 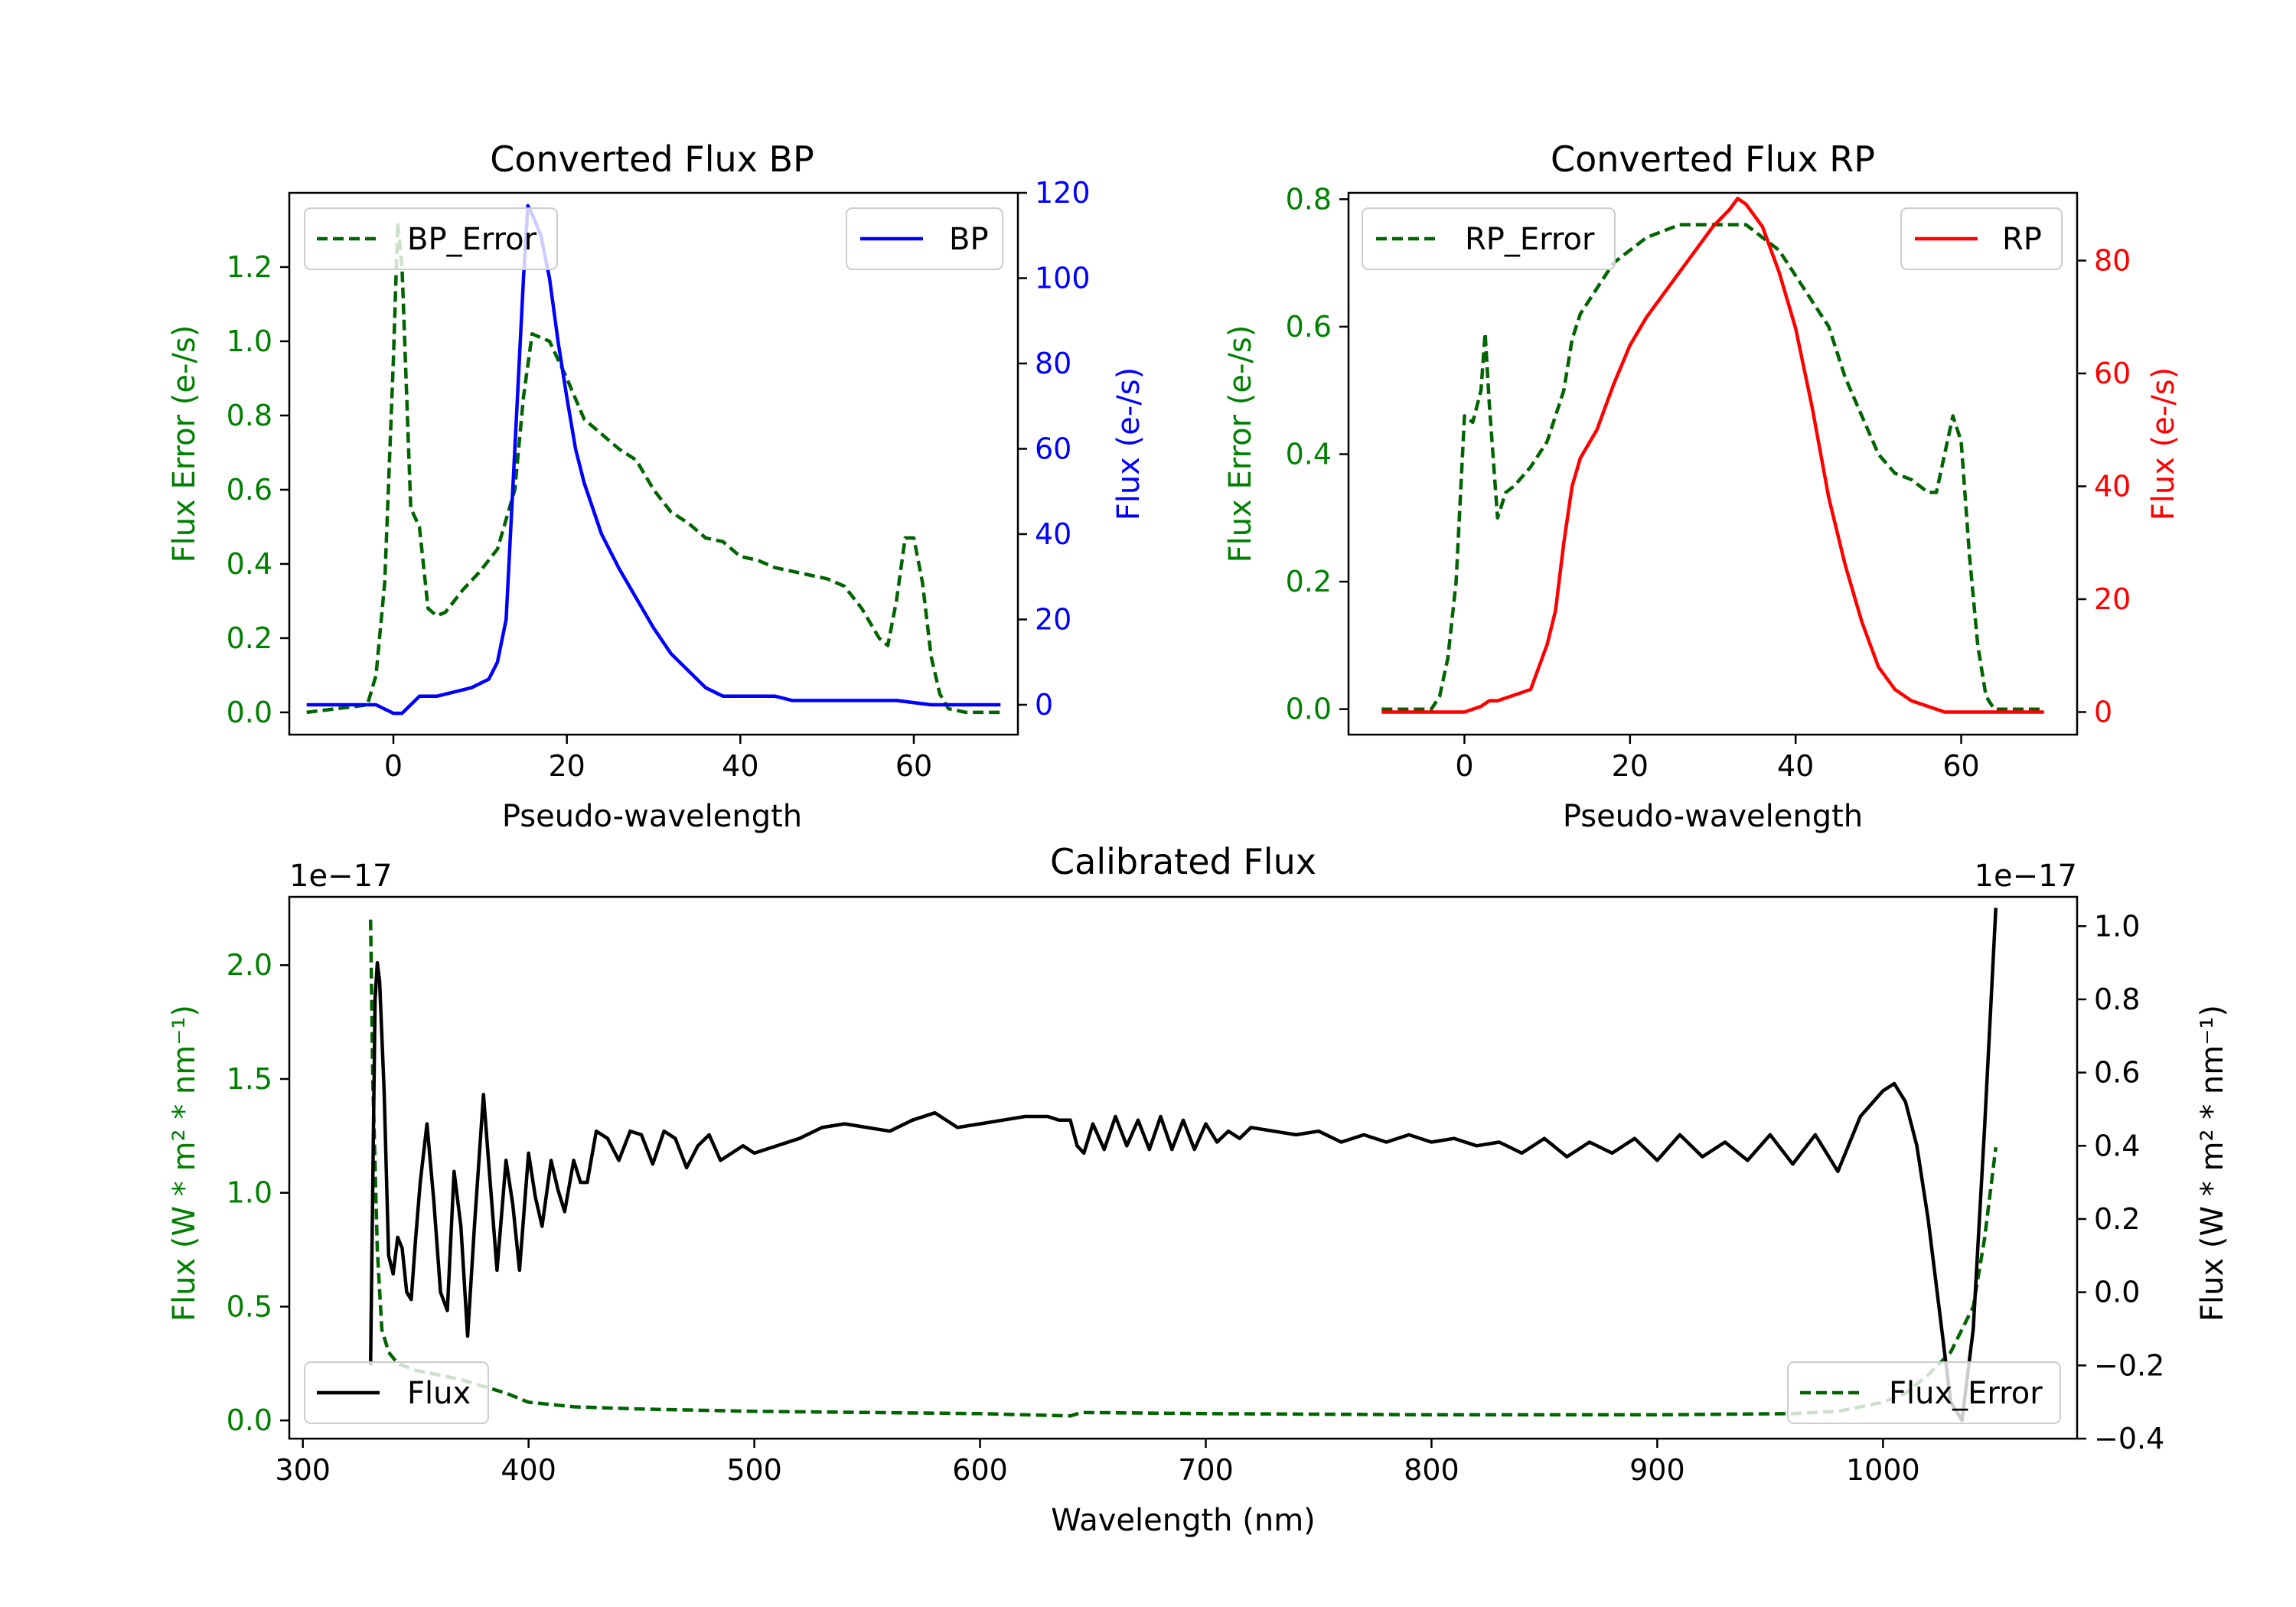 What do you see at coordinates (652, 817) in the screenshot?
I see `bp-x-axis-label: Pseudo-wavelength` at bounding box center [652, 817].